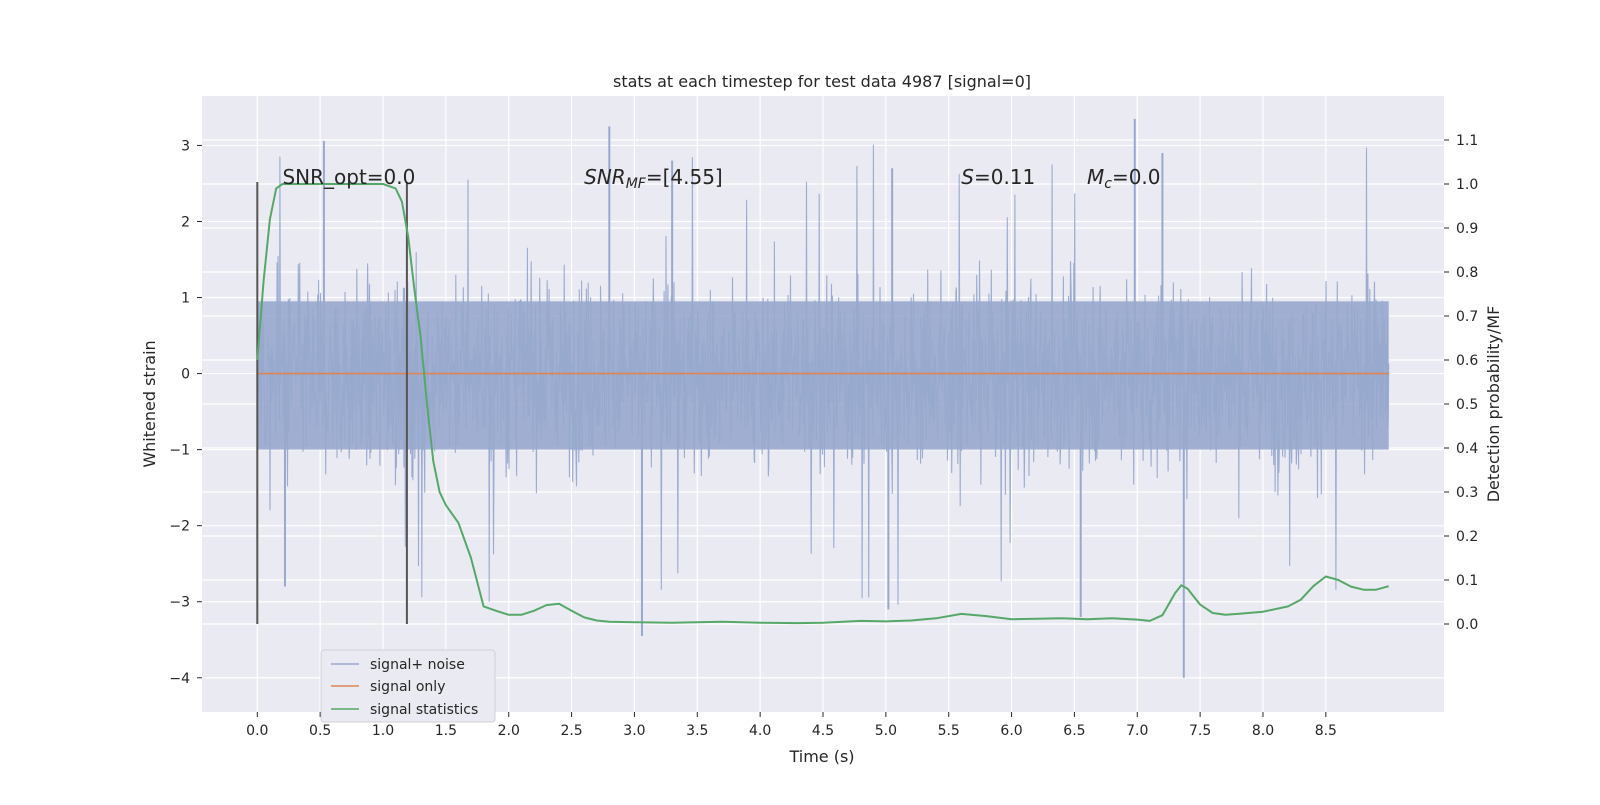  I want to click on x-tick-label: 3.0, so click(634, 731).